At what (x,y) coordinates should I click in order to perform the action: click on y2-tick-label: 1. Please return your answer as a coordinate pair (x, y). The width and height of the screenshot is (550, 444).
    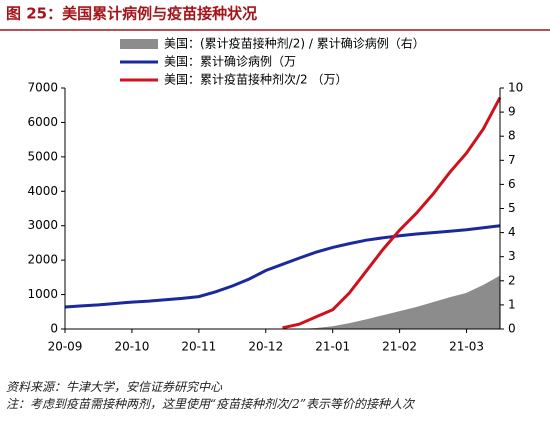
    Looking at the image, I should click on (512, 304).